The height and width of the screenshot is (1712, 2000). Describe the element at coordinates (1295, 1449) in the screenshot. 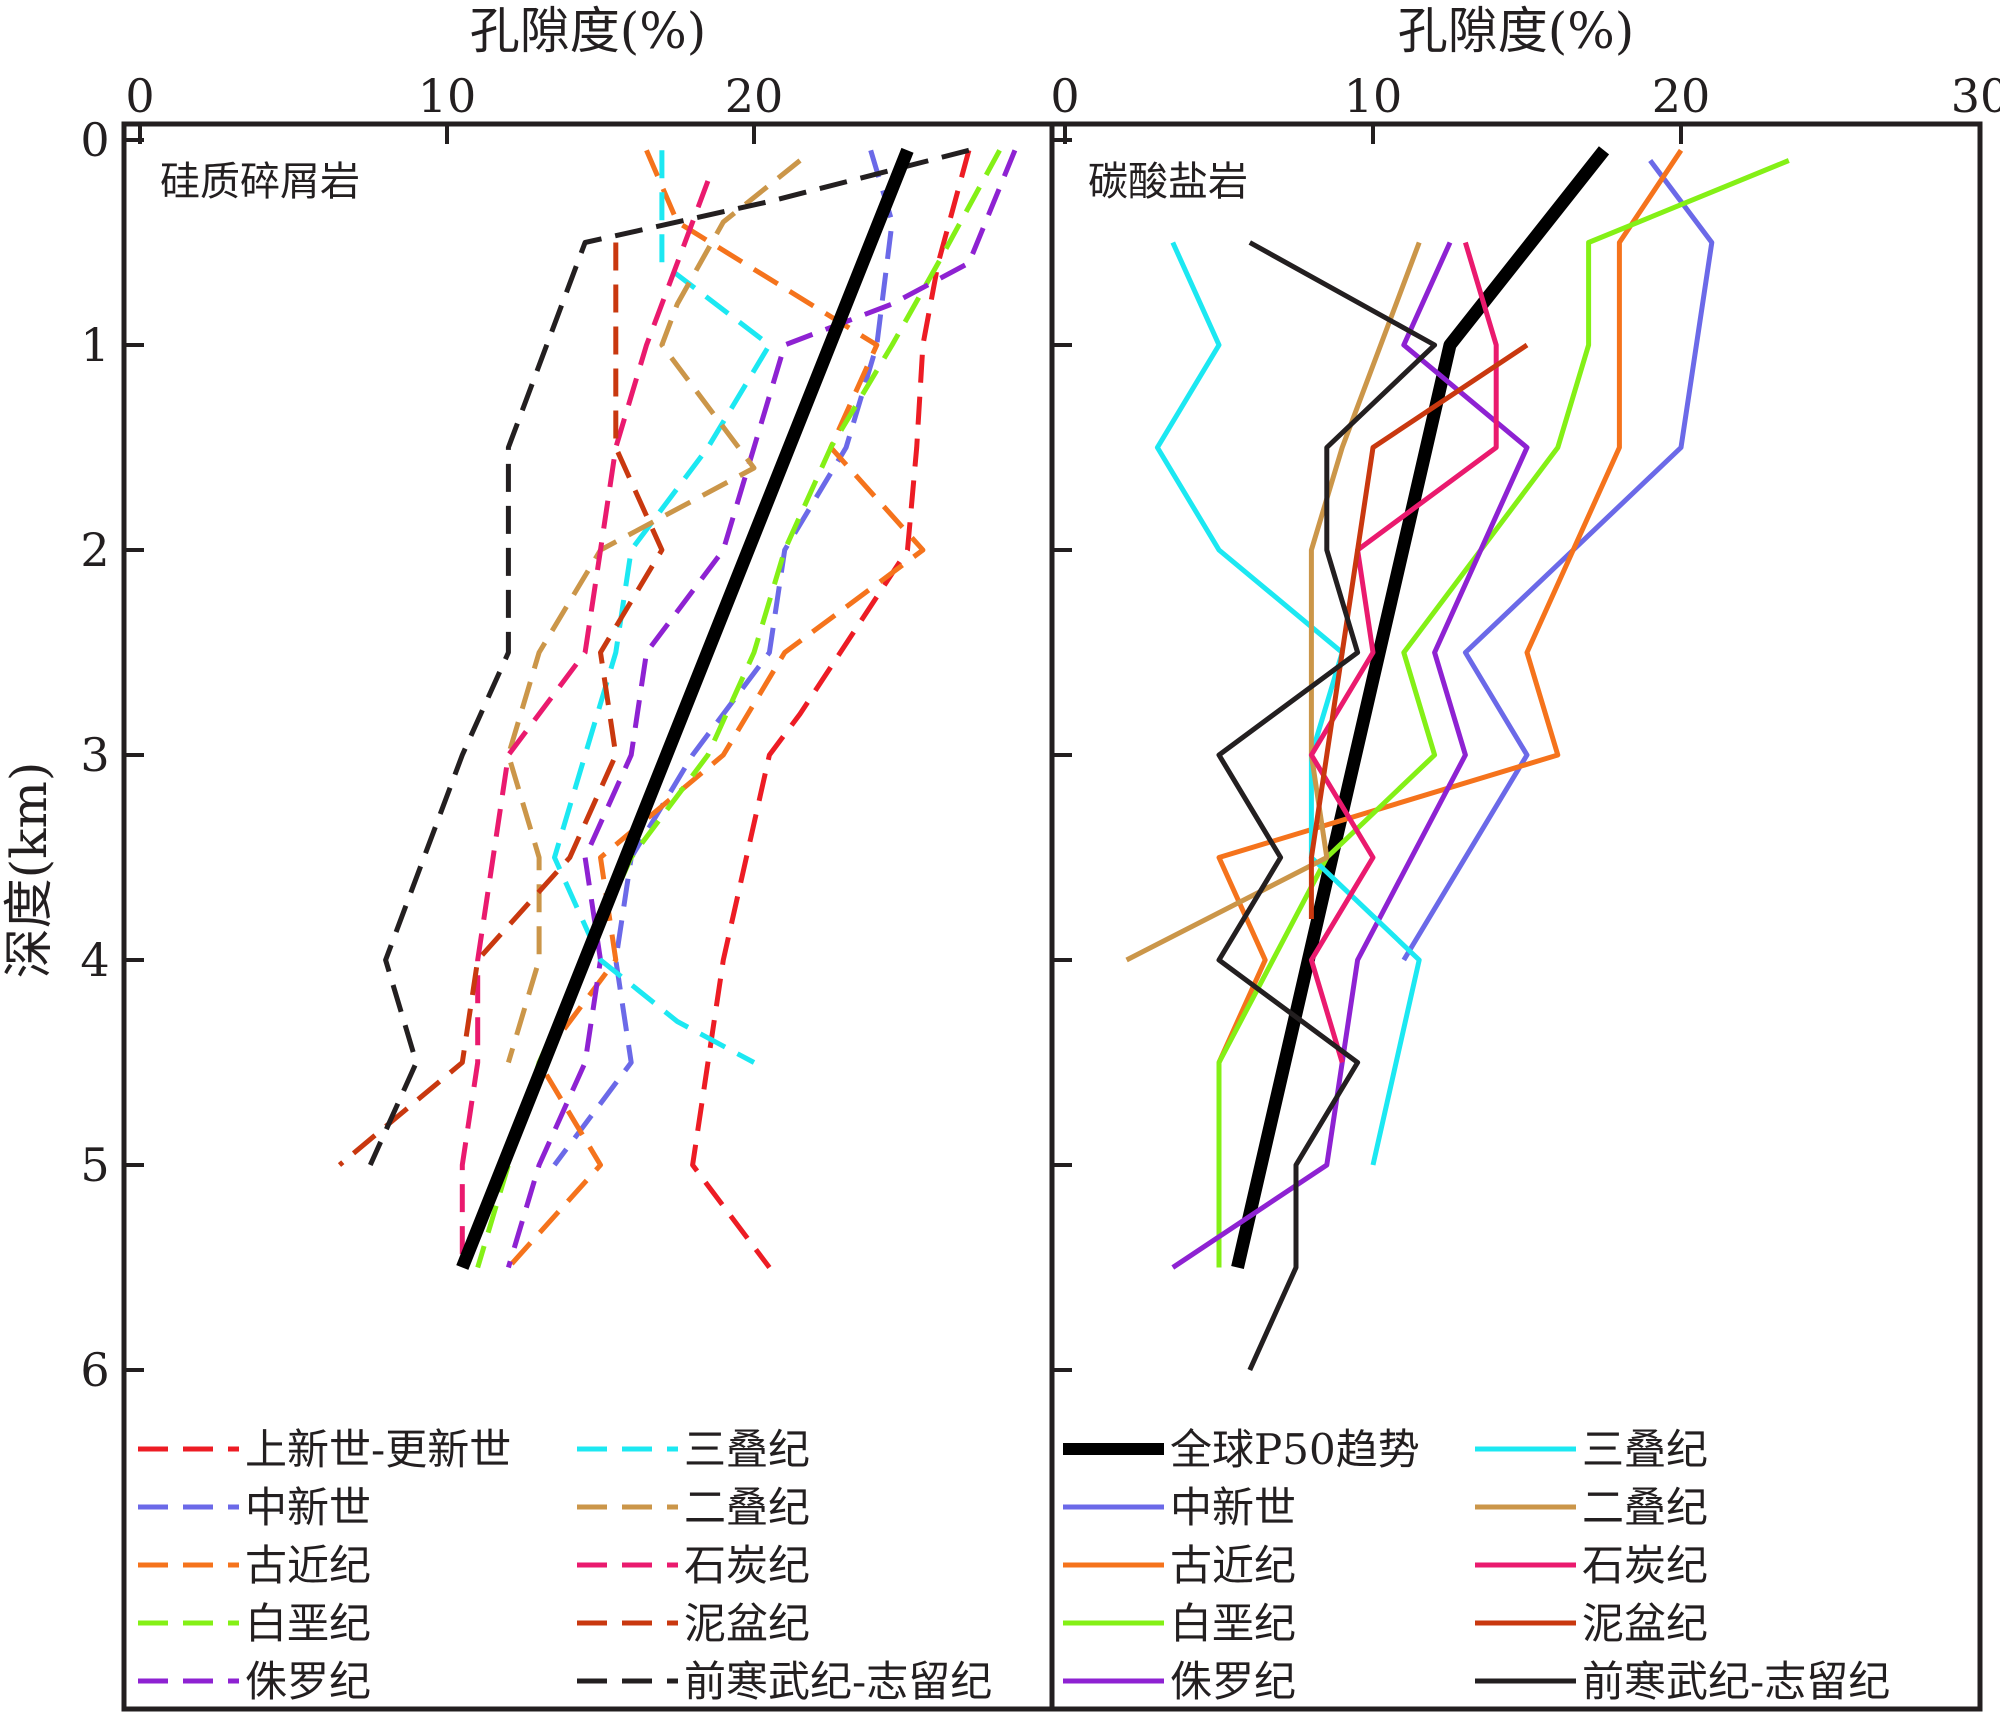

I see `legend-label: 全球P50趋势` at that location.